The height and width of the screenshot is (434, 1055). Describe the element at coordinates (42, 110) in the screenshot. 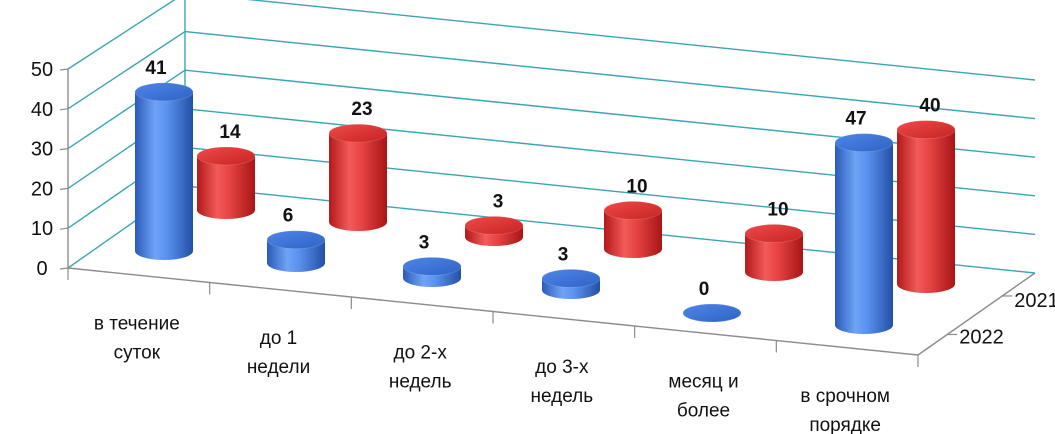

I see `y-tick-label: 40` at that location.